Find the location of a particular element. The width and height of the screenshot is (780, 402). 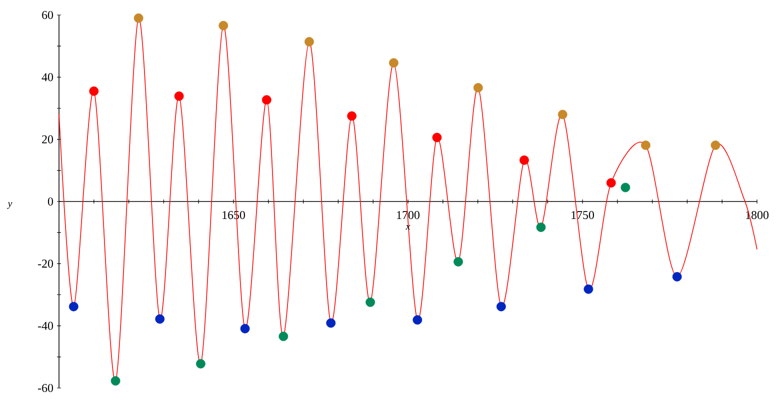

y-tick-label: 60 is located at coordinates (48, 15).